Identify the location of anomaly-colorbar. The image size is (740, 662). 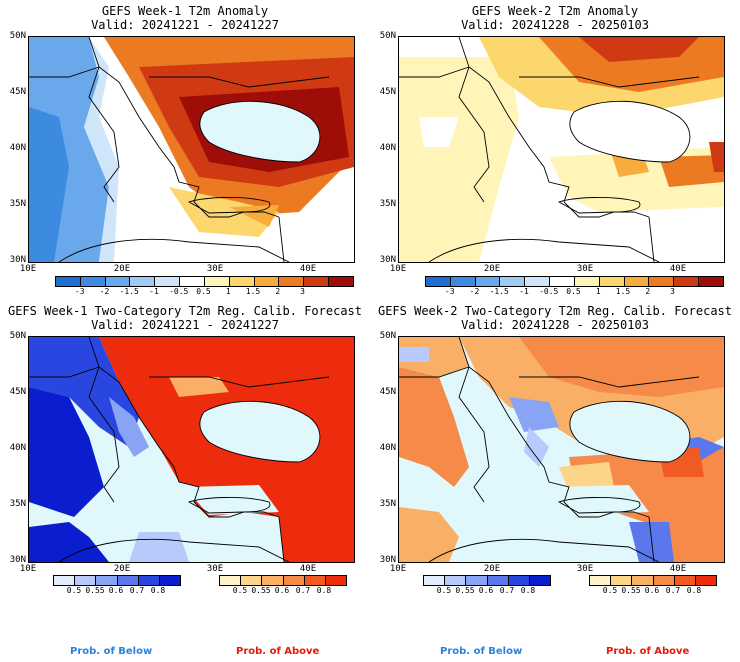
(204, 281).